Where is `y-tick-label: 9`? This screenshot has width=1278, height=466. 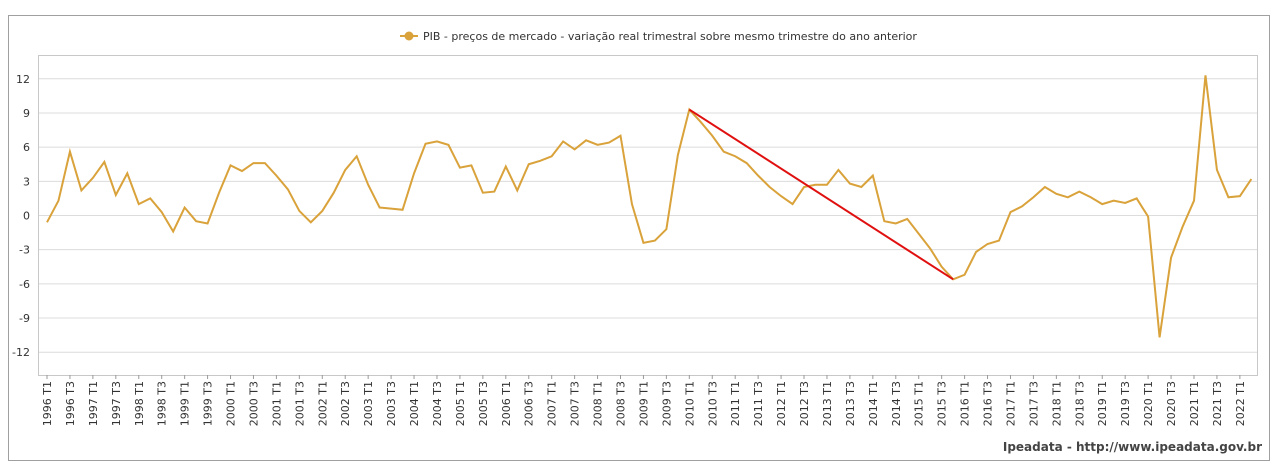 y-tick-label: 9 is located at coordinates (26, 113).